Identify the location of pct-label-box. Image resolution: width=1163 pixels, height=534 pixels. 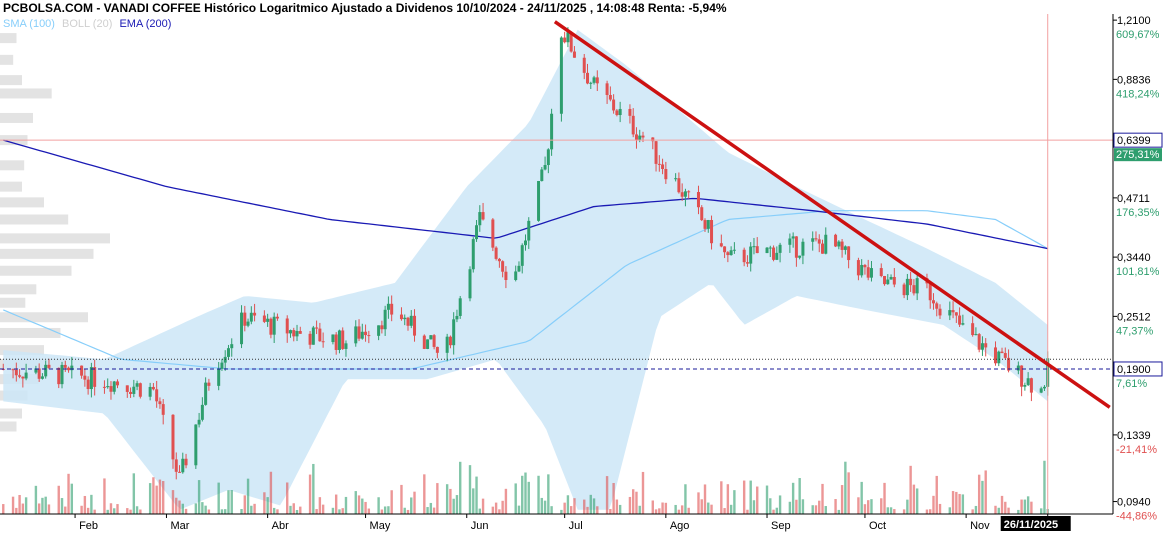
(1138, 383).